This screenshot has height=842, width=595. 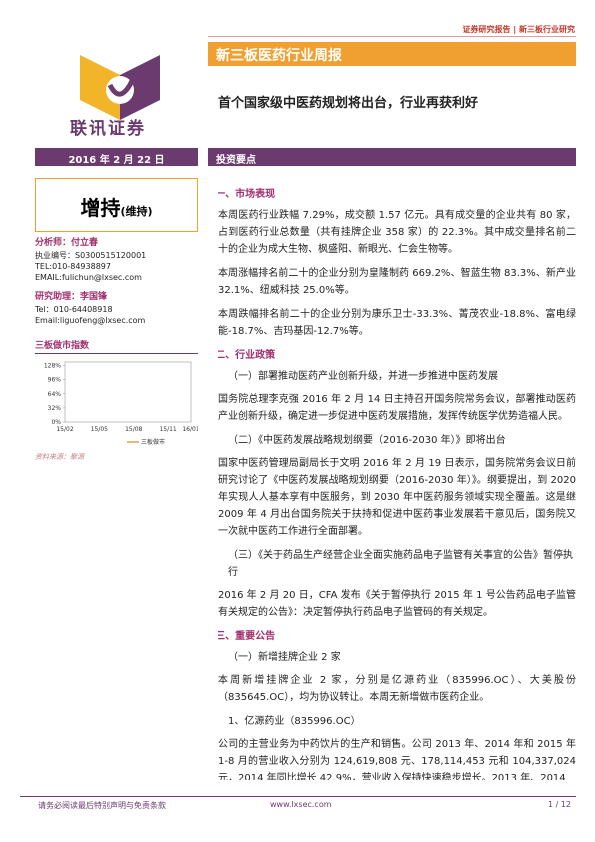 I want to click on disclaimer: 请务必阅读最后特别声明与免责条款, so click(x=102, y=805).